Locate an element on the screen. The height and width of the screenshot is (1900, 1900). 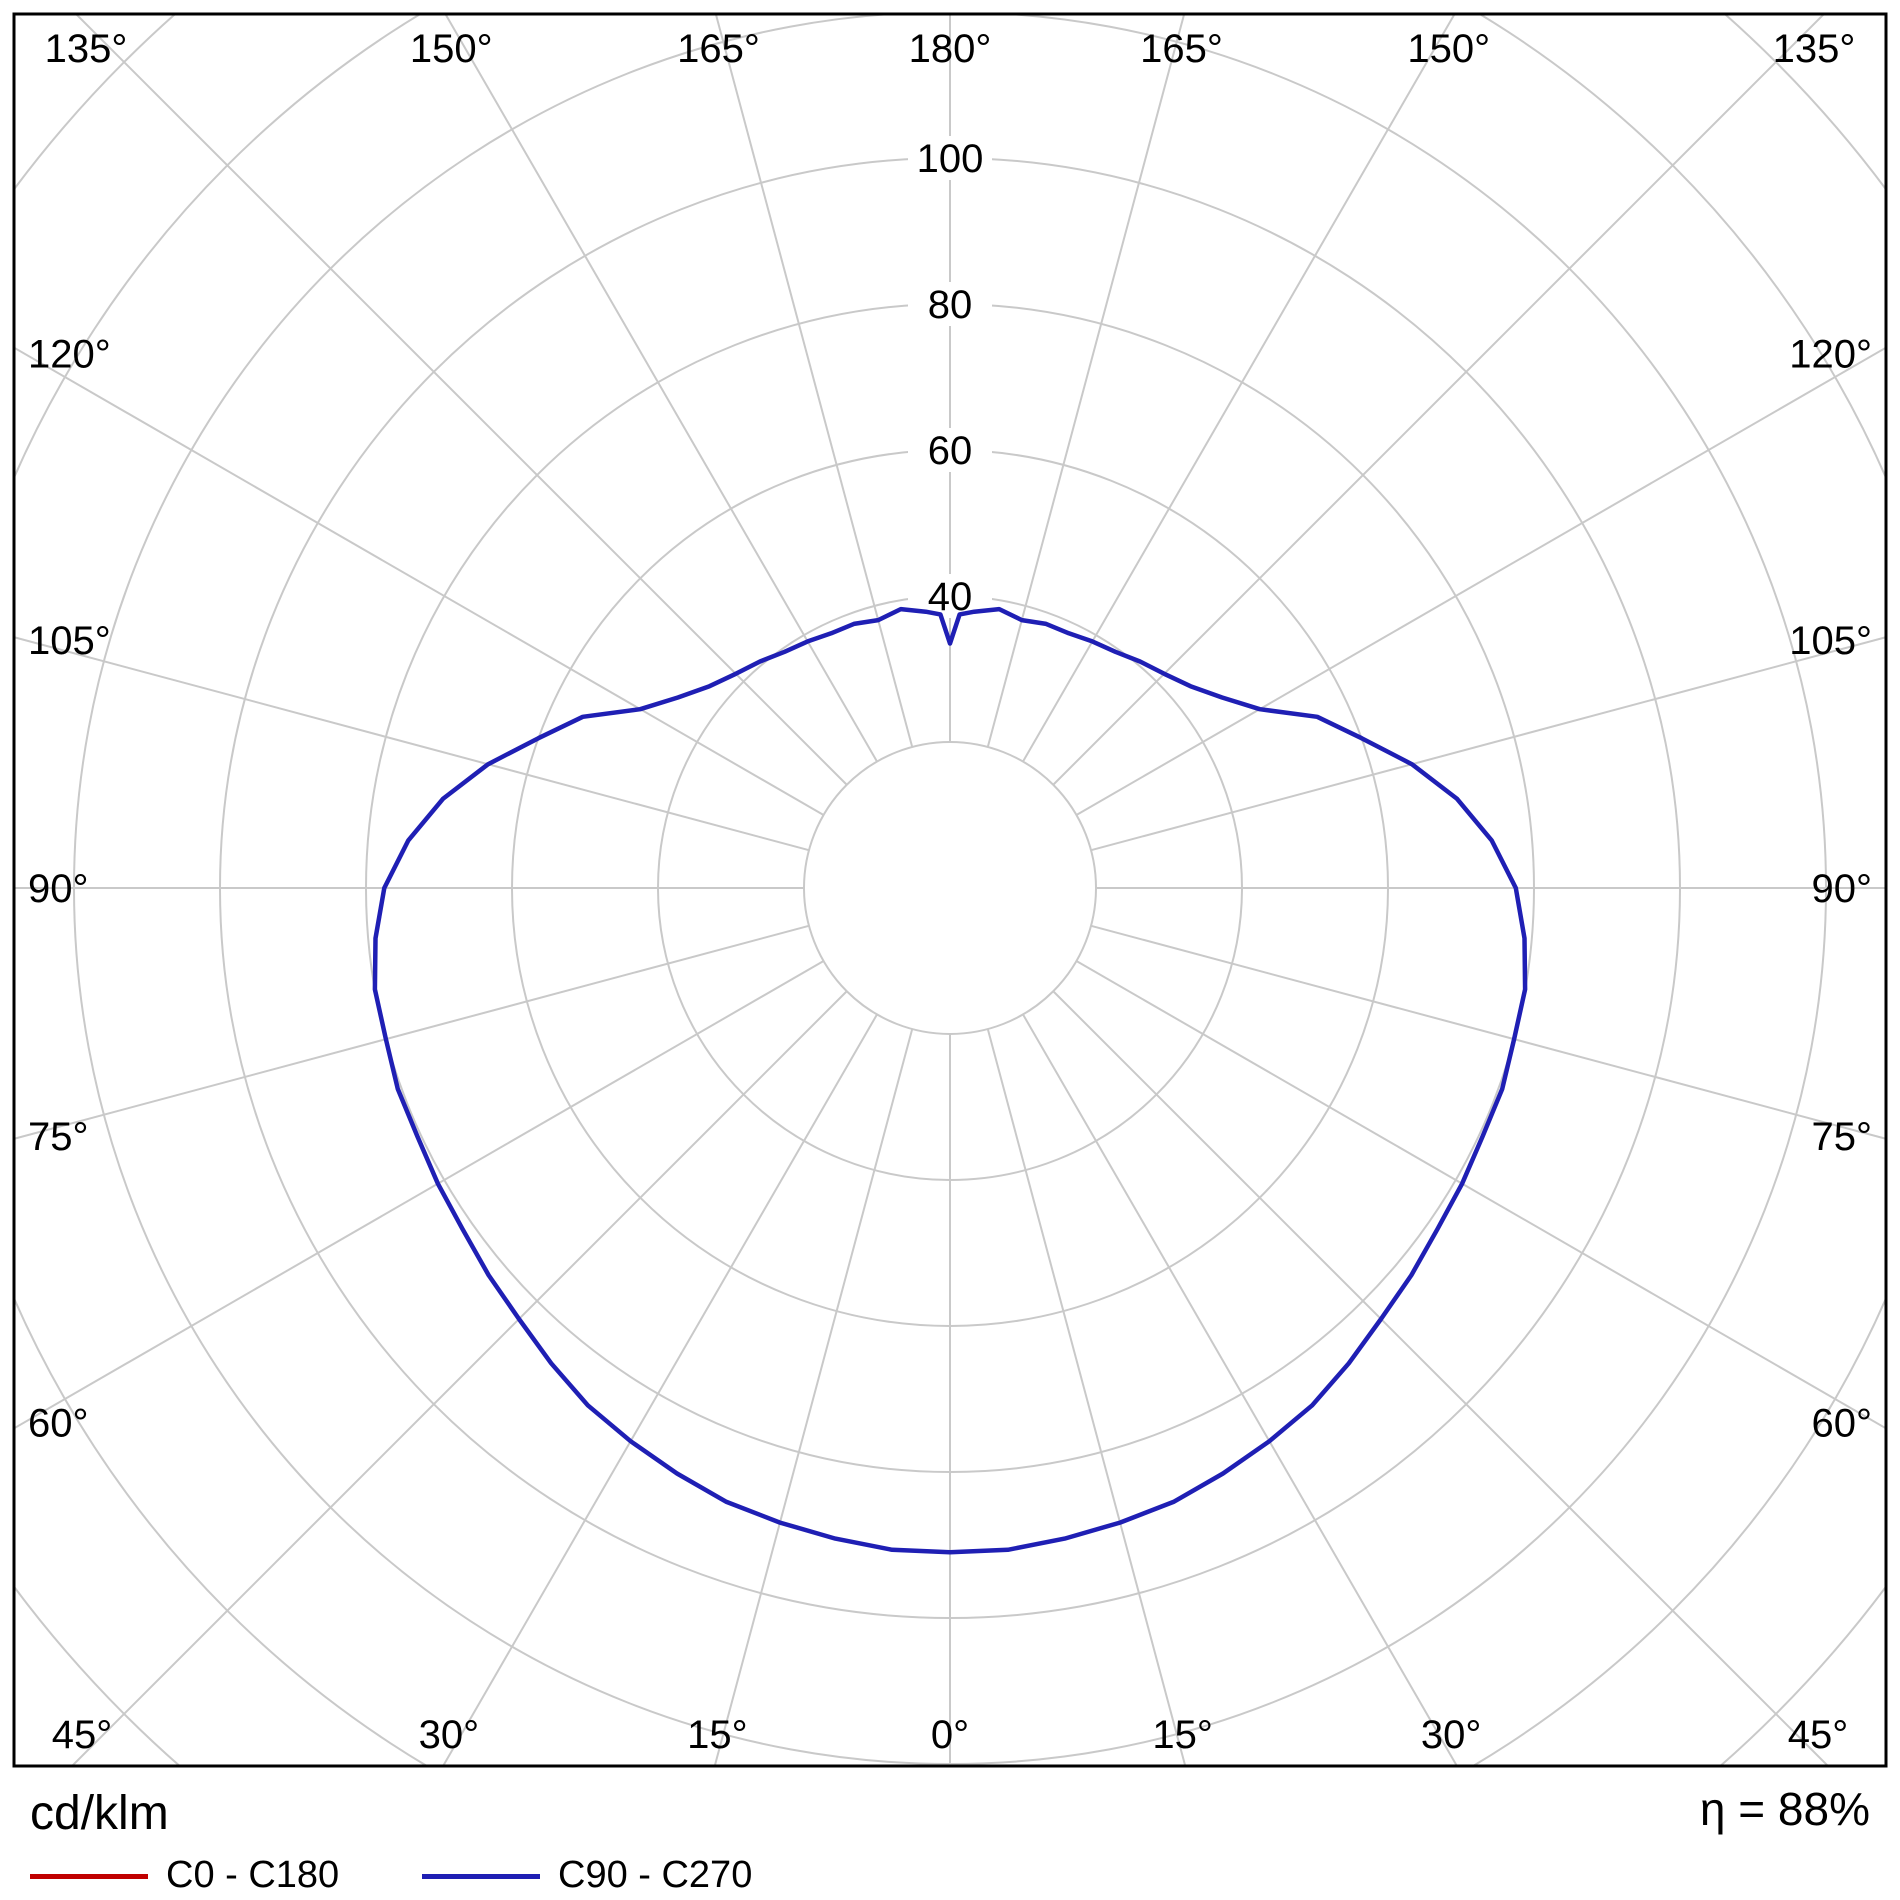
radial-tick-labels: 40 60 80 100 is located at coordinates (950, 378).